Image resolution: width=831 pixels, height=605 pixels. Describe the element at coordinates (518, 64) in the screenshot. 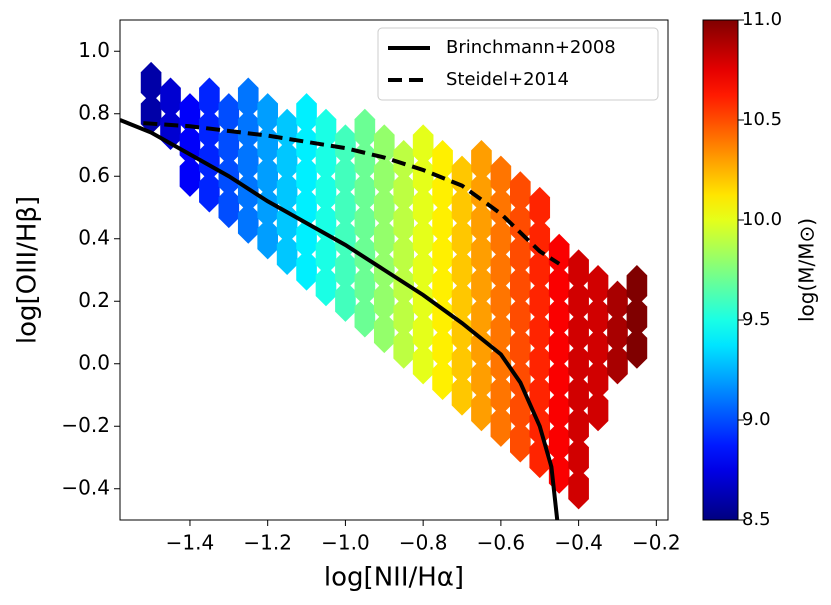

I see `legend-box` at that location.